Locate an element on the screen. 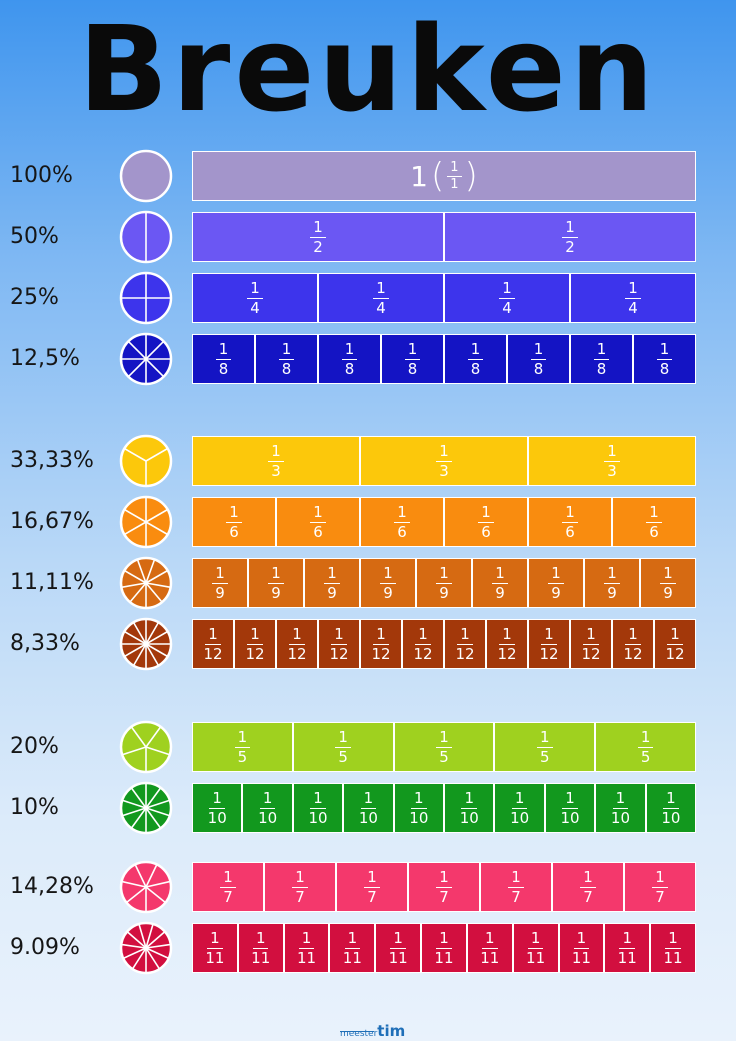 This screenshot has height=1041, width=736. percent-label: 11,11% is located at coordinates (52, 582).